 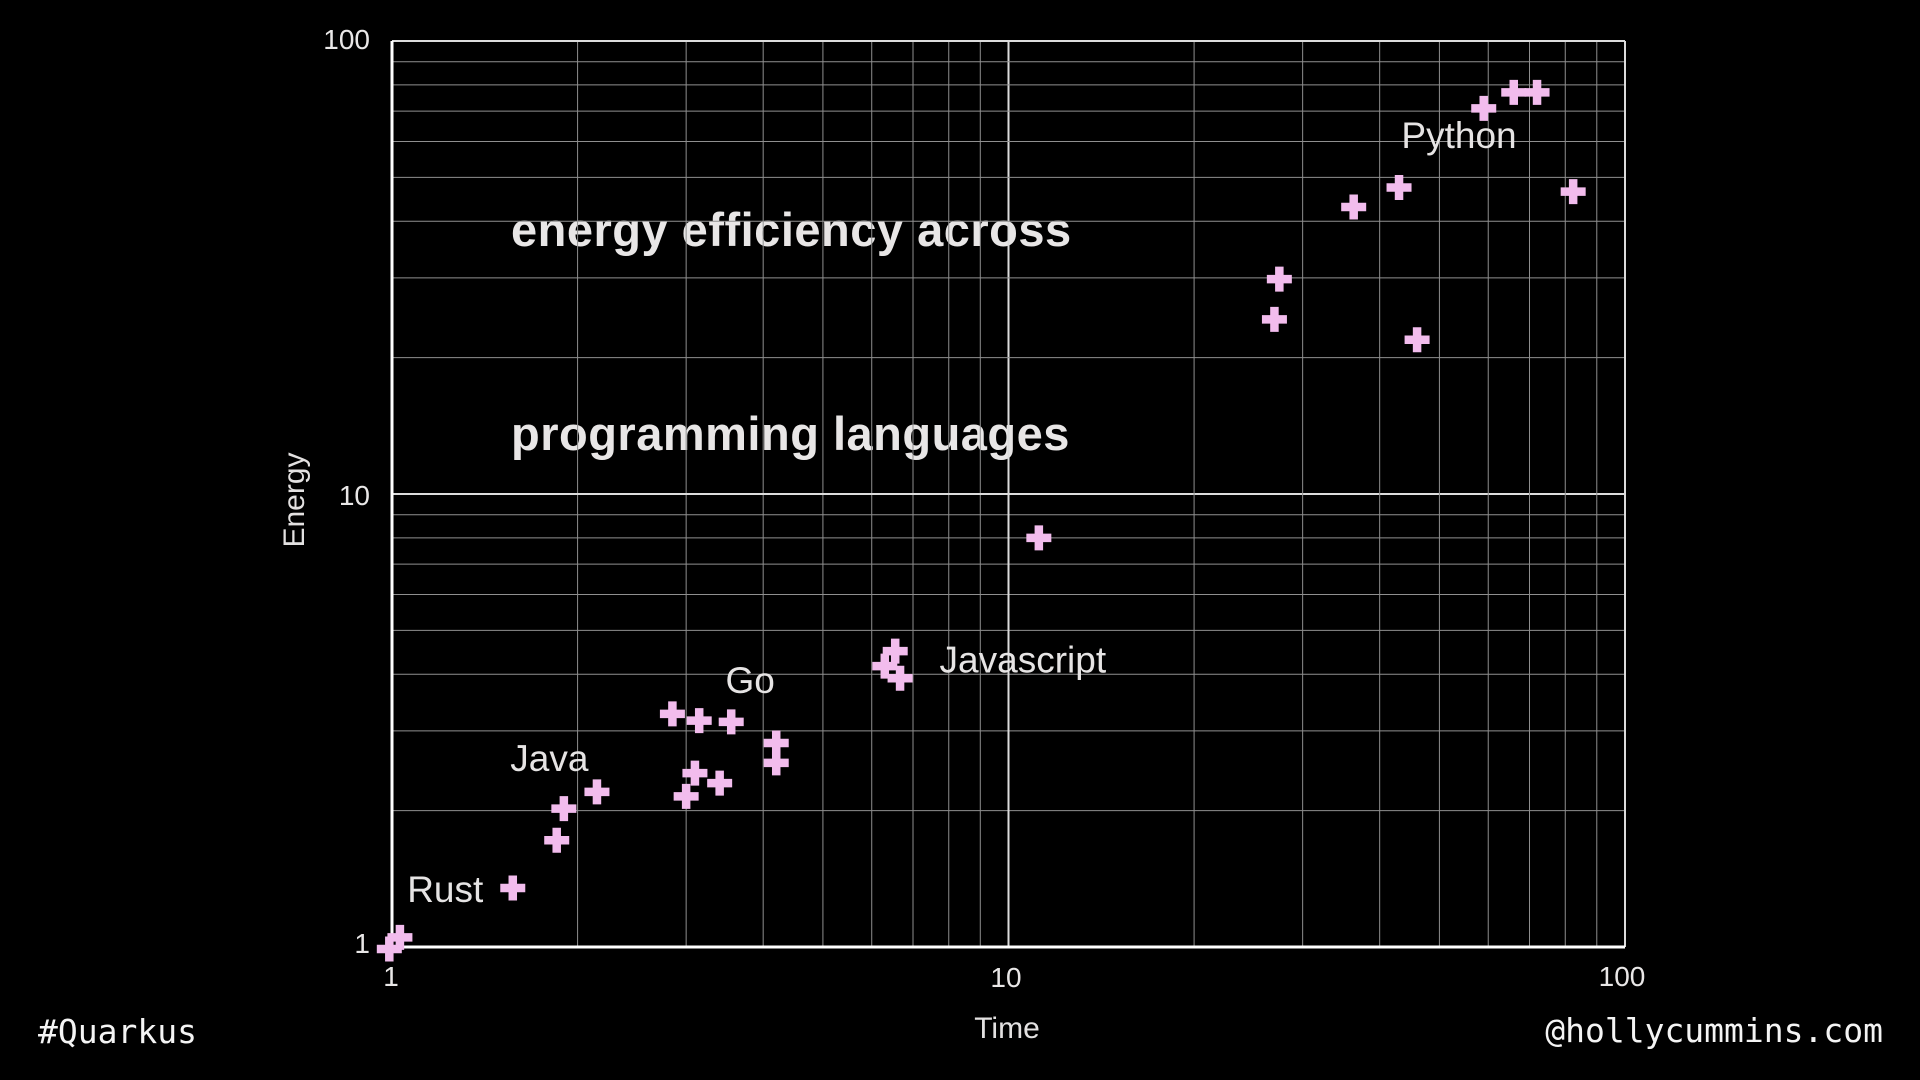 I want to click on x-axis-label: Time, so click(x=1007, y=1028).